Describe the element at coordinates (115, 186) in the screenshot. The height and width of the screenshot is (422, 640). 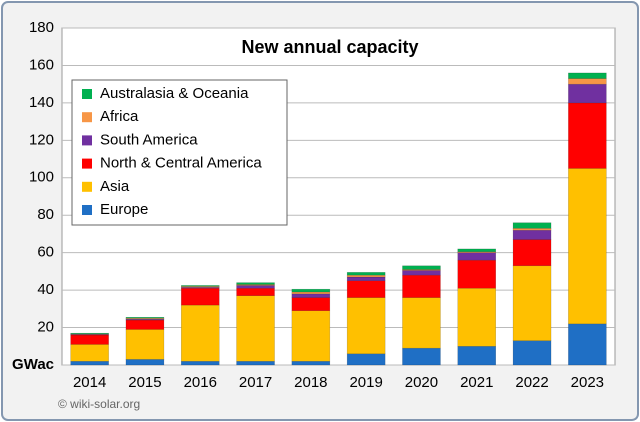
I see `legend-label: Asia` at that location.